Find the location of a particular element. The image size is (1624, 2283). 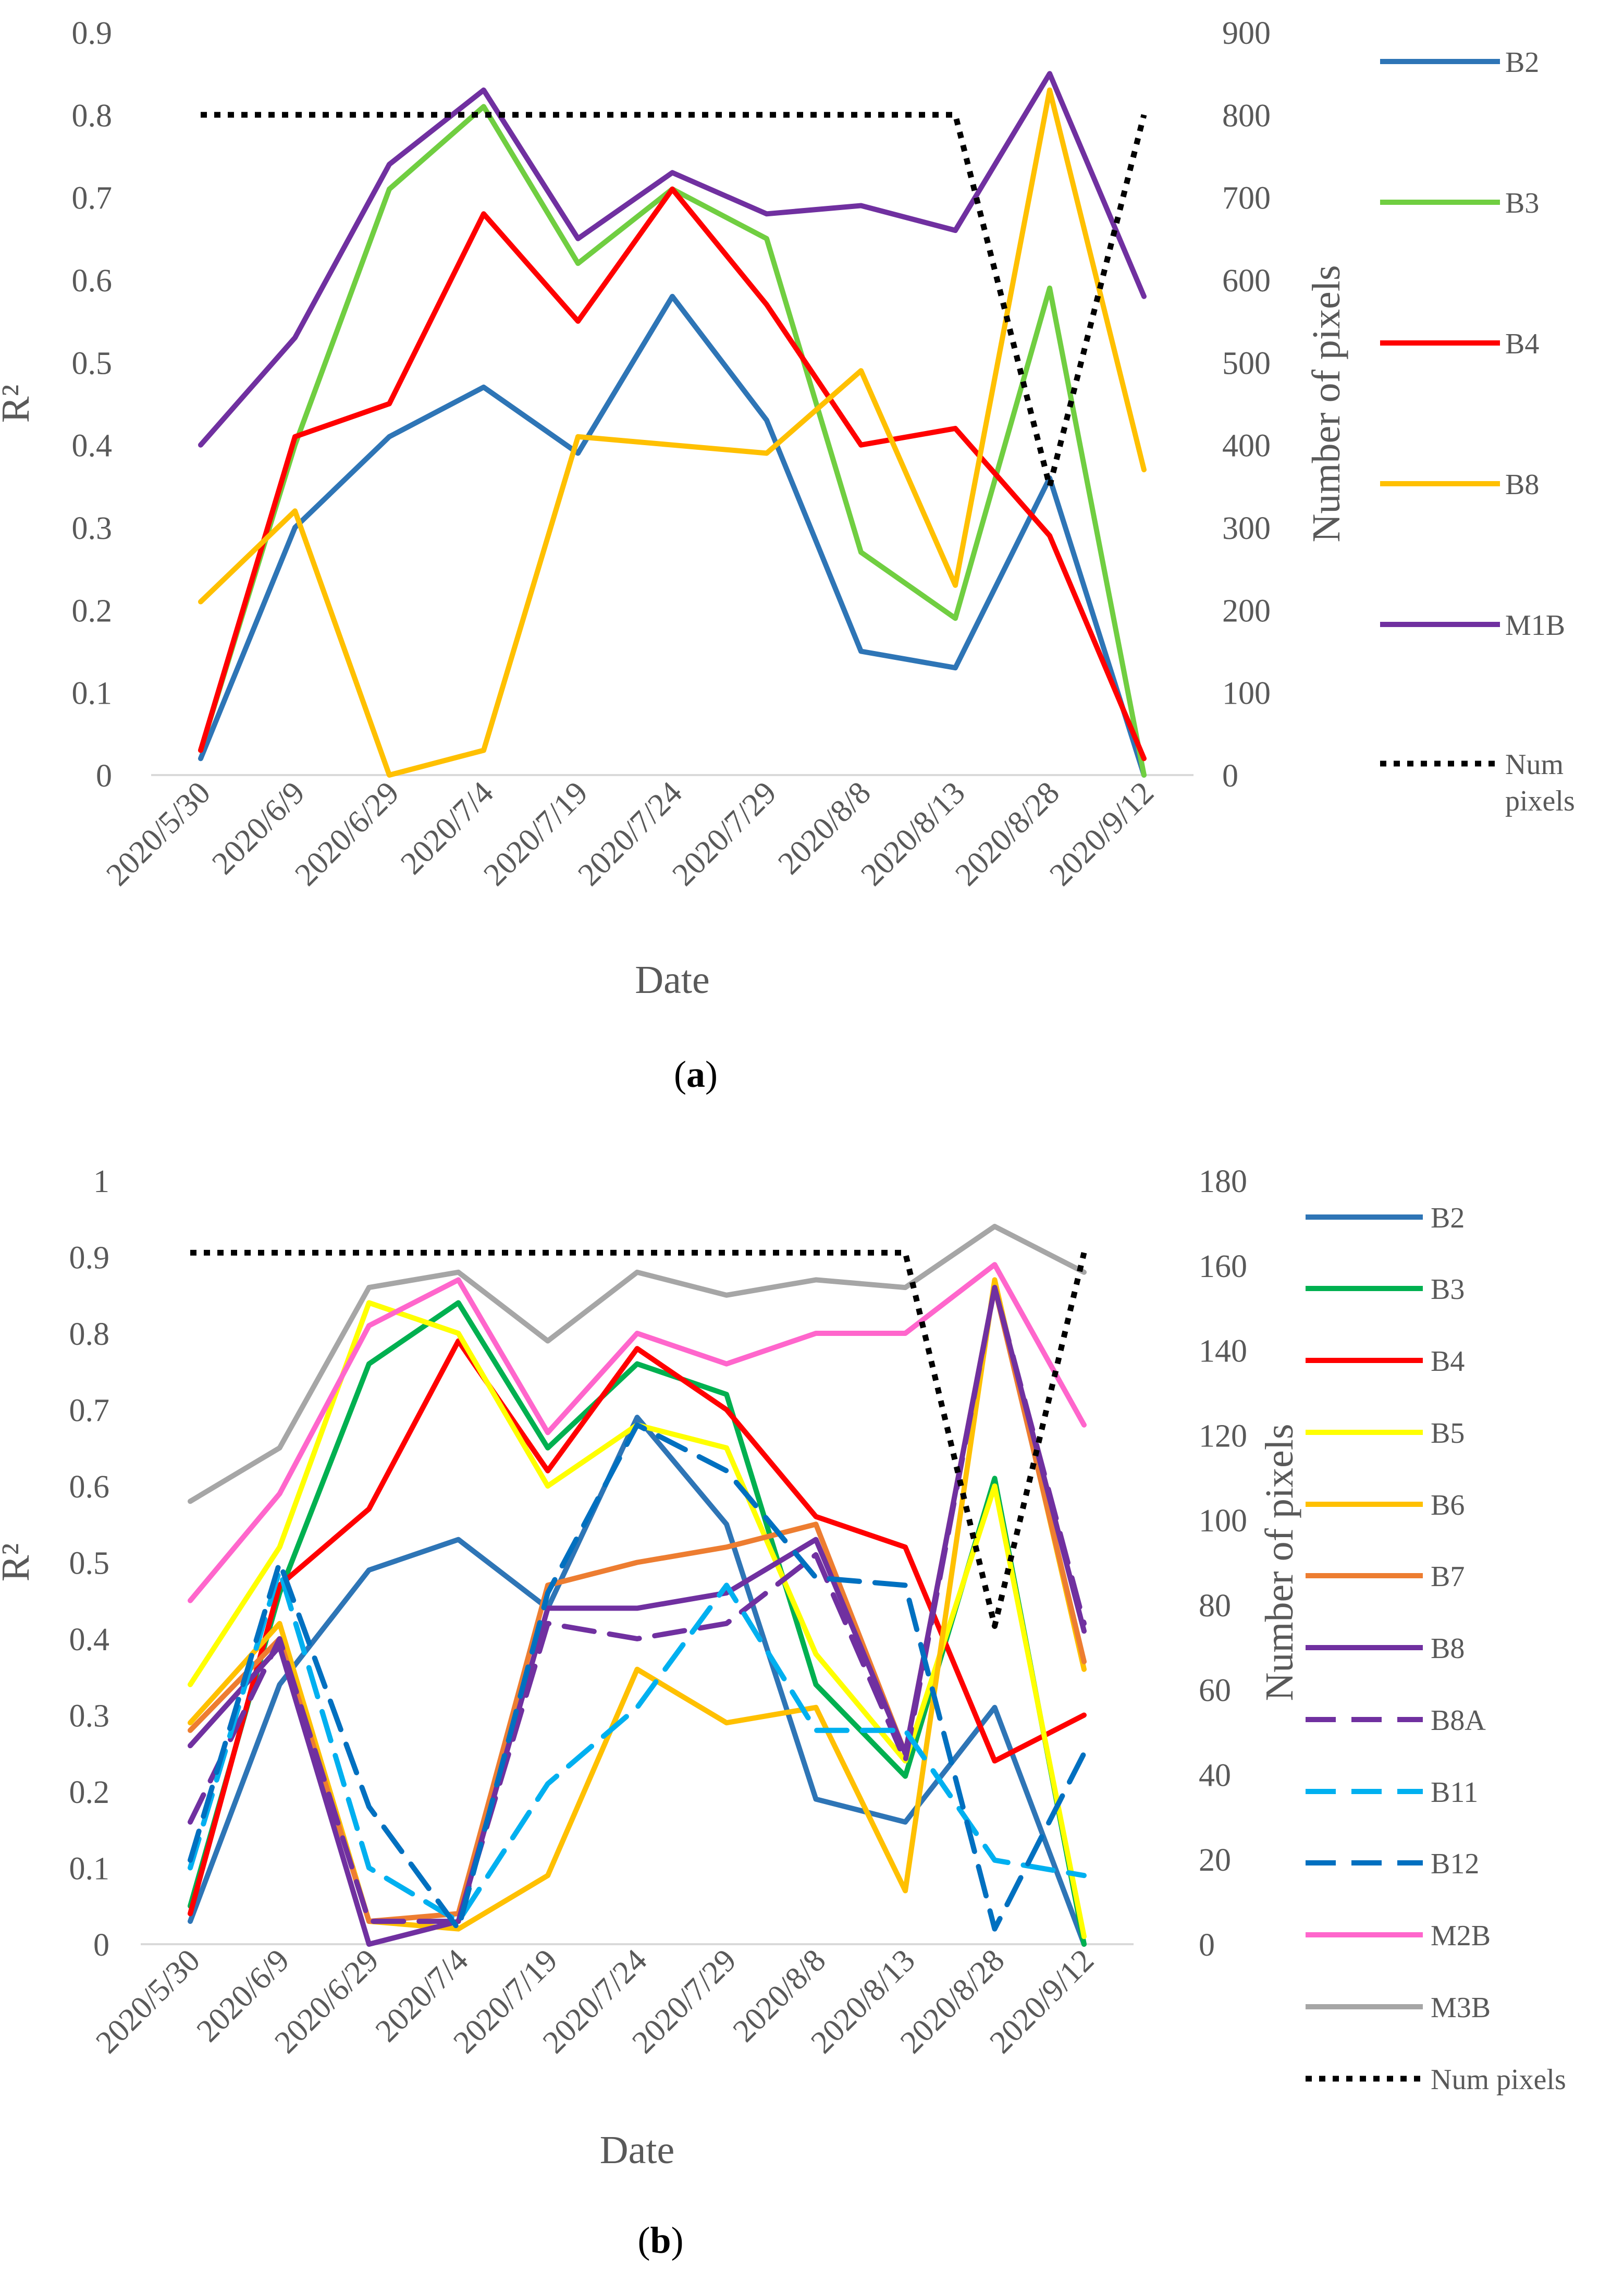

legend-entry: B4 is located at coordinates (1385, 1361).